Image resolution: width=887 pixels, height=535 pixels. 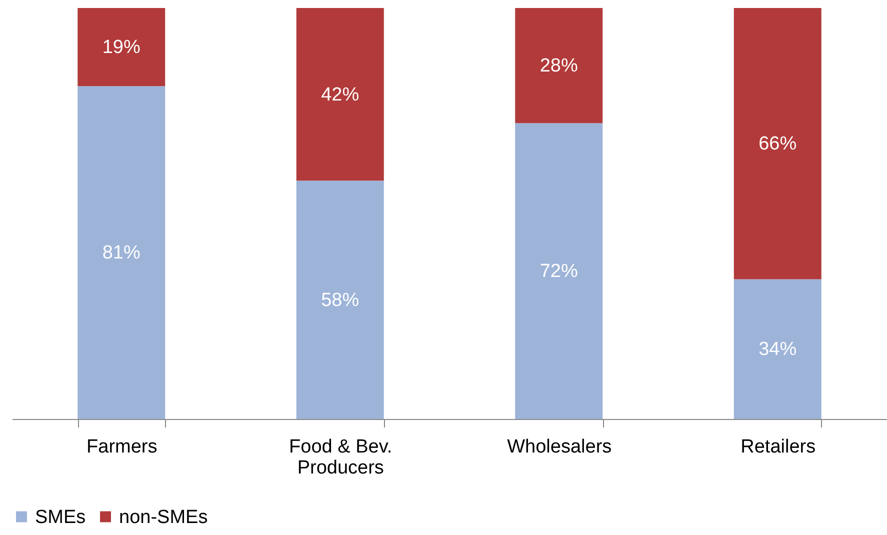 What do you see at coordinates (559, 447) in the screenshot?
I see `x-tick-label: Wholesalers` at bounding box center [559, 447].